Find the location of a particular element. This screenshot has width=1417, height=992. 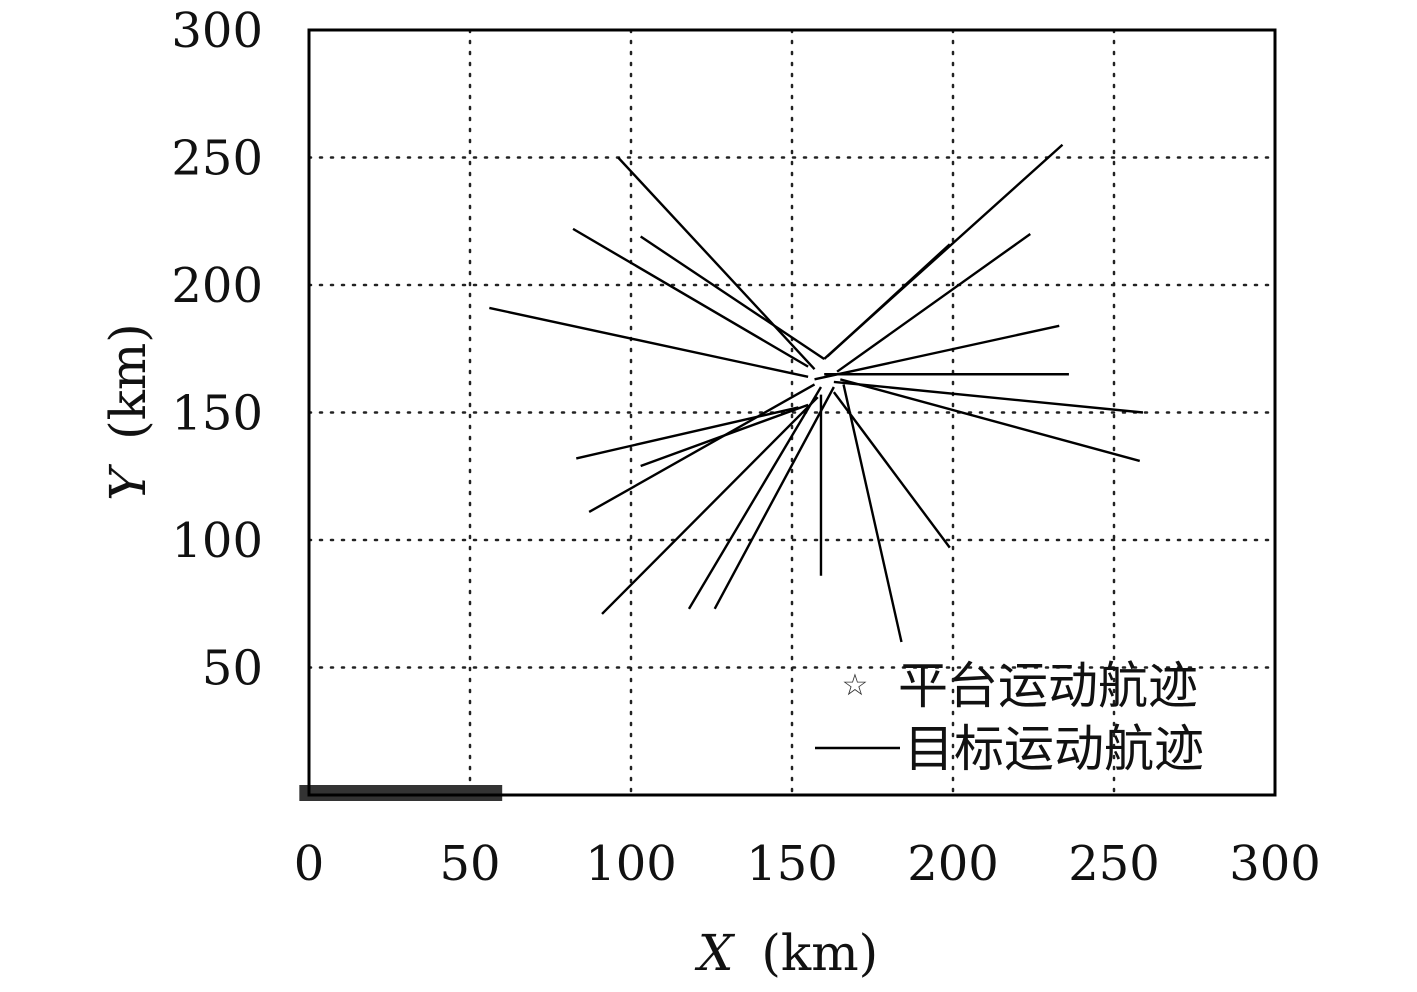

legend-label-target: 目标运动航迹 is located at coordinates (1054, 749).